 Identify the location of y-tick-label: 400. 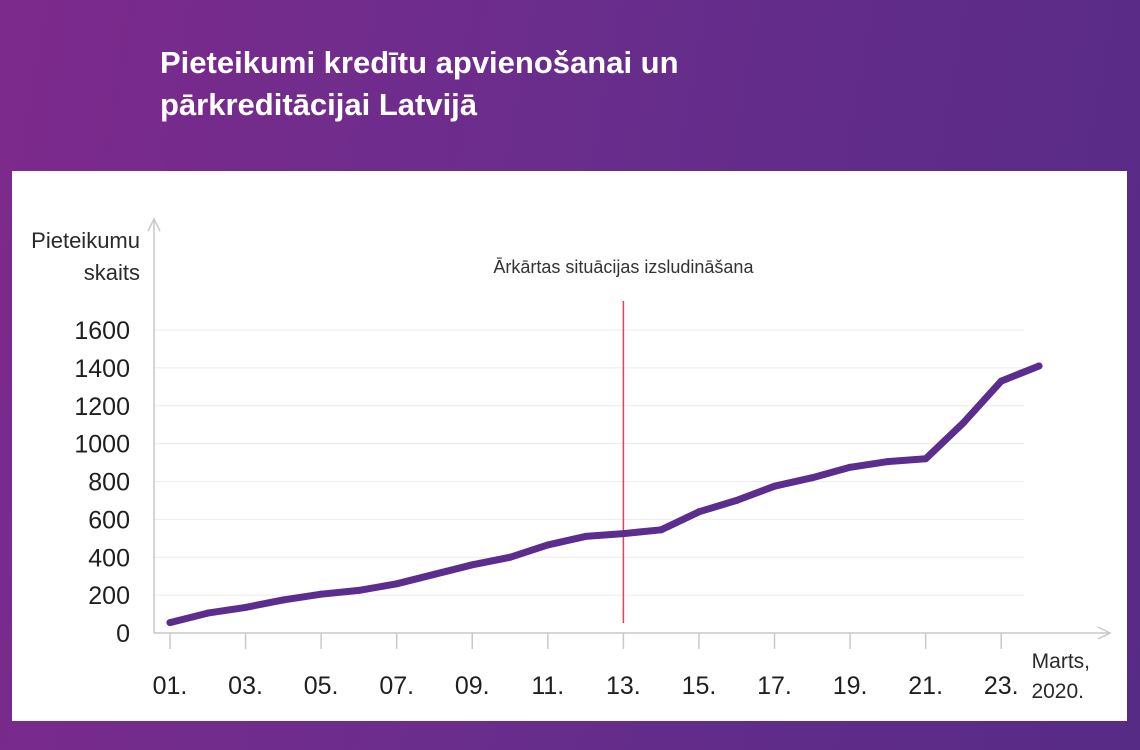
(109, 558).